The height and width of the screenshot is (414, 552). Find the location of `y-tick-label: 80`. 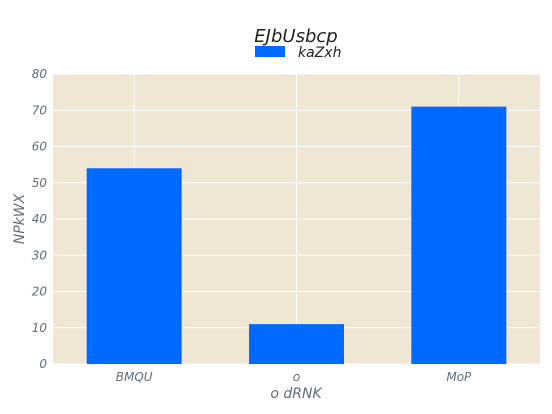

y-tick-label: 80 is located at coordinates (40, 74).